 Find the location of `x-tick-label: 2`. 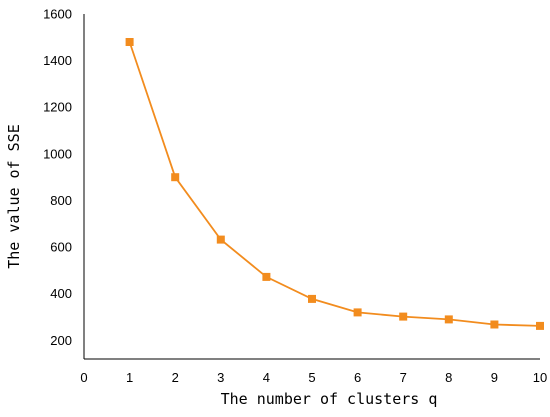

x-tick-label: 2 is located at coordinates (175, 377).